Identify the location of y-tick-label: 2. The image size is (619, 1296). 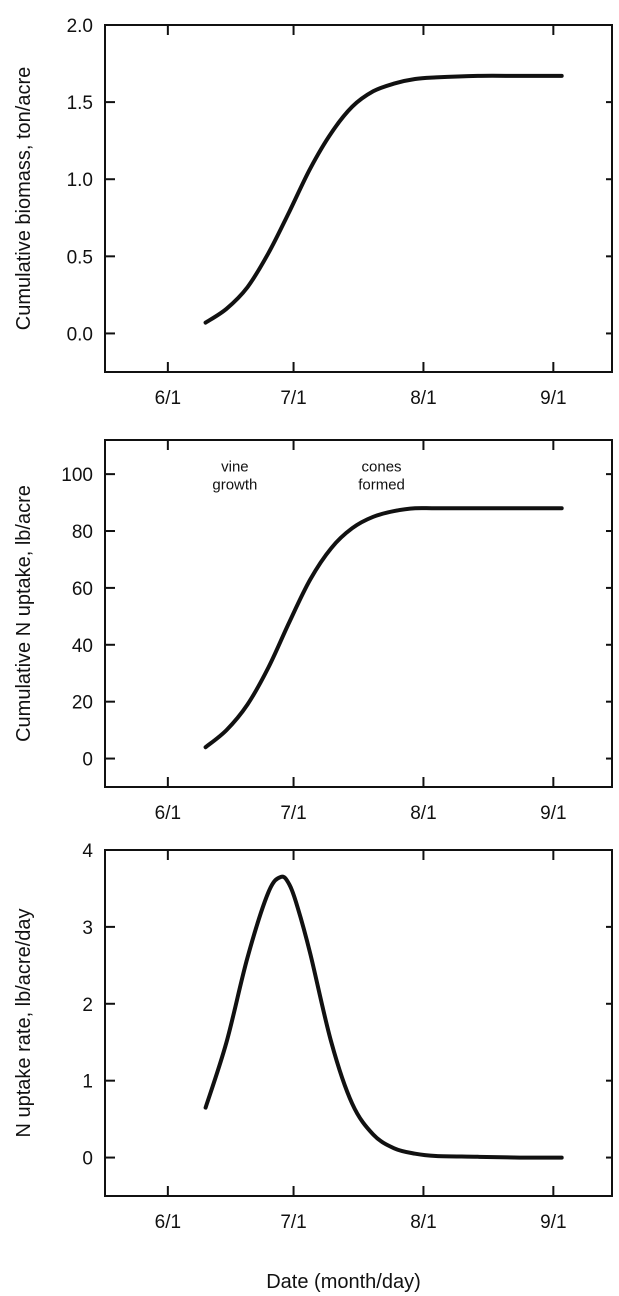
(87, 1005).